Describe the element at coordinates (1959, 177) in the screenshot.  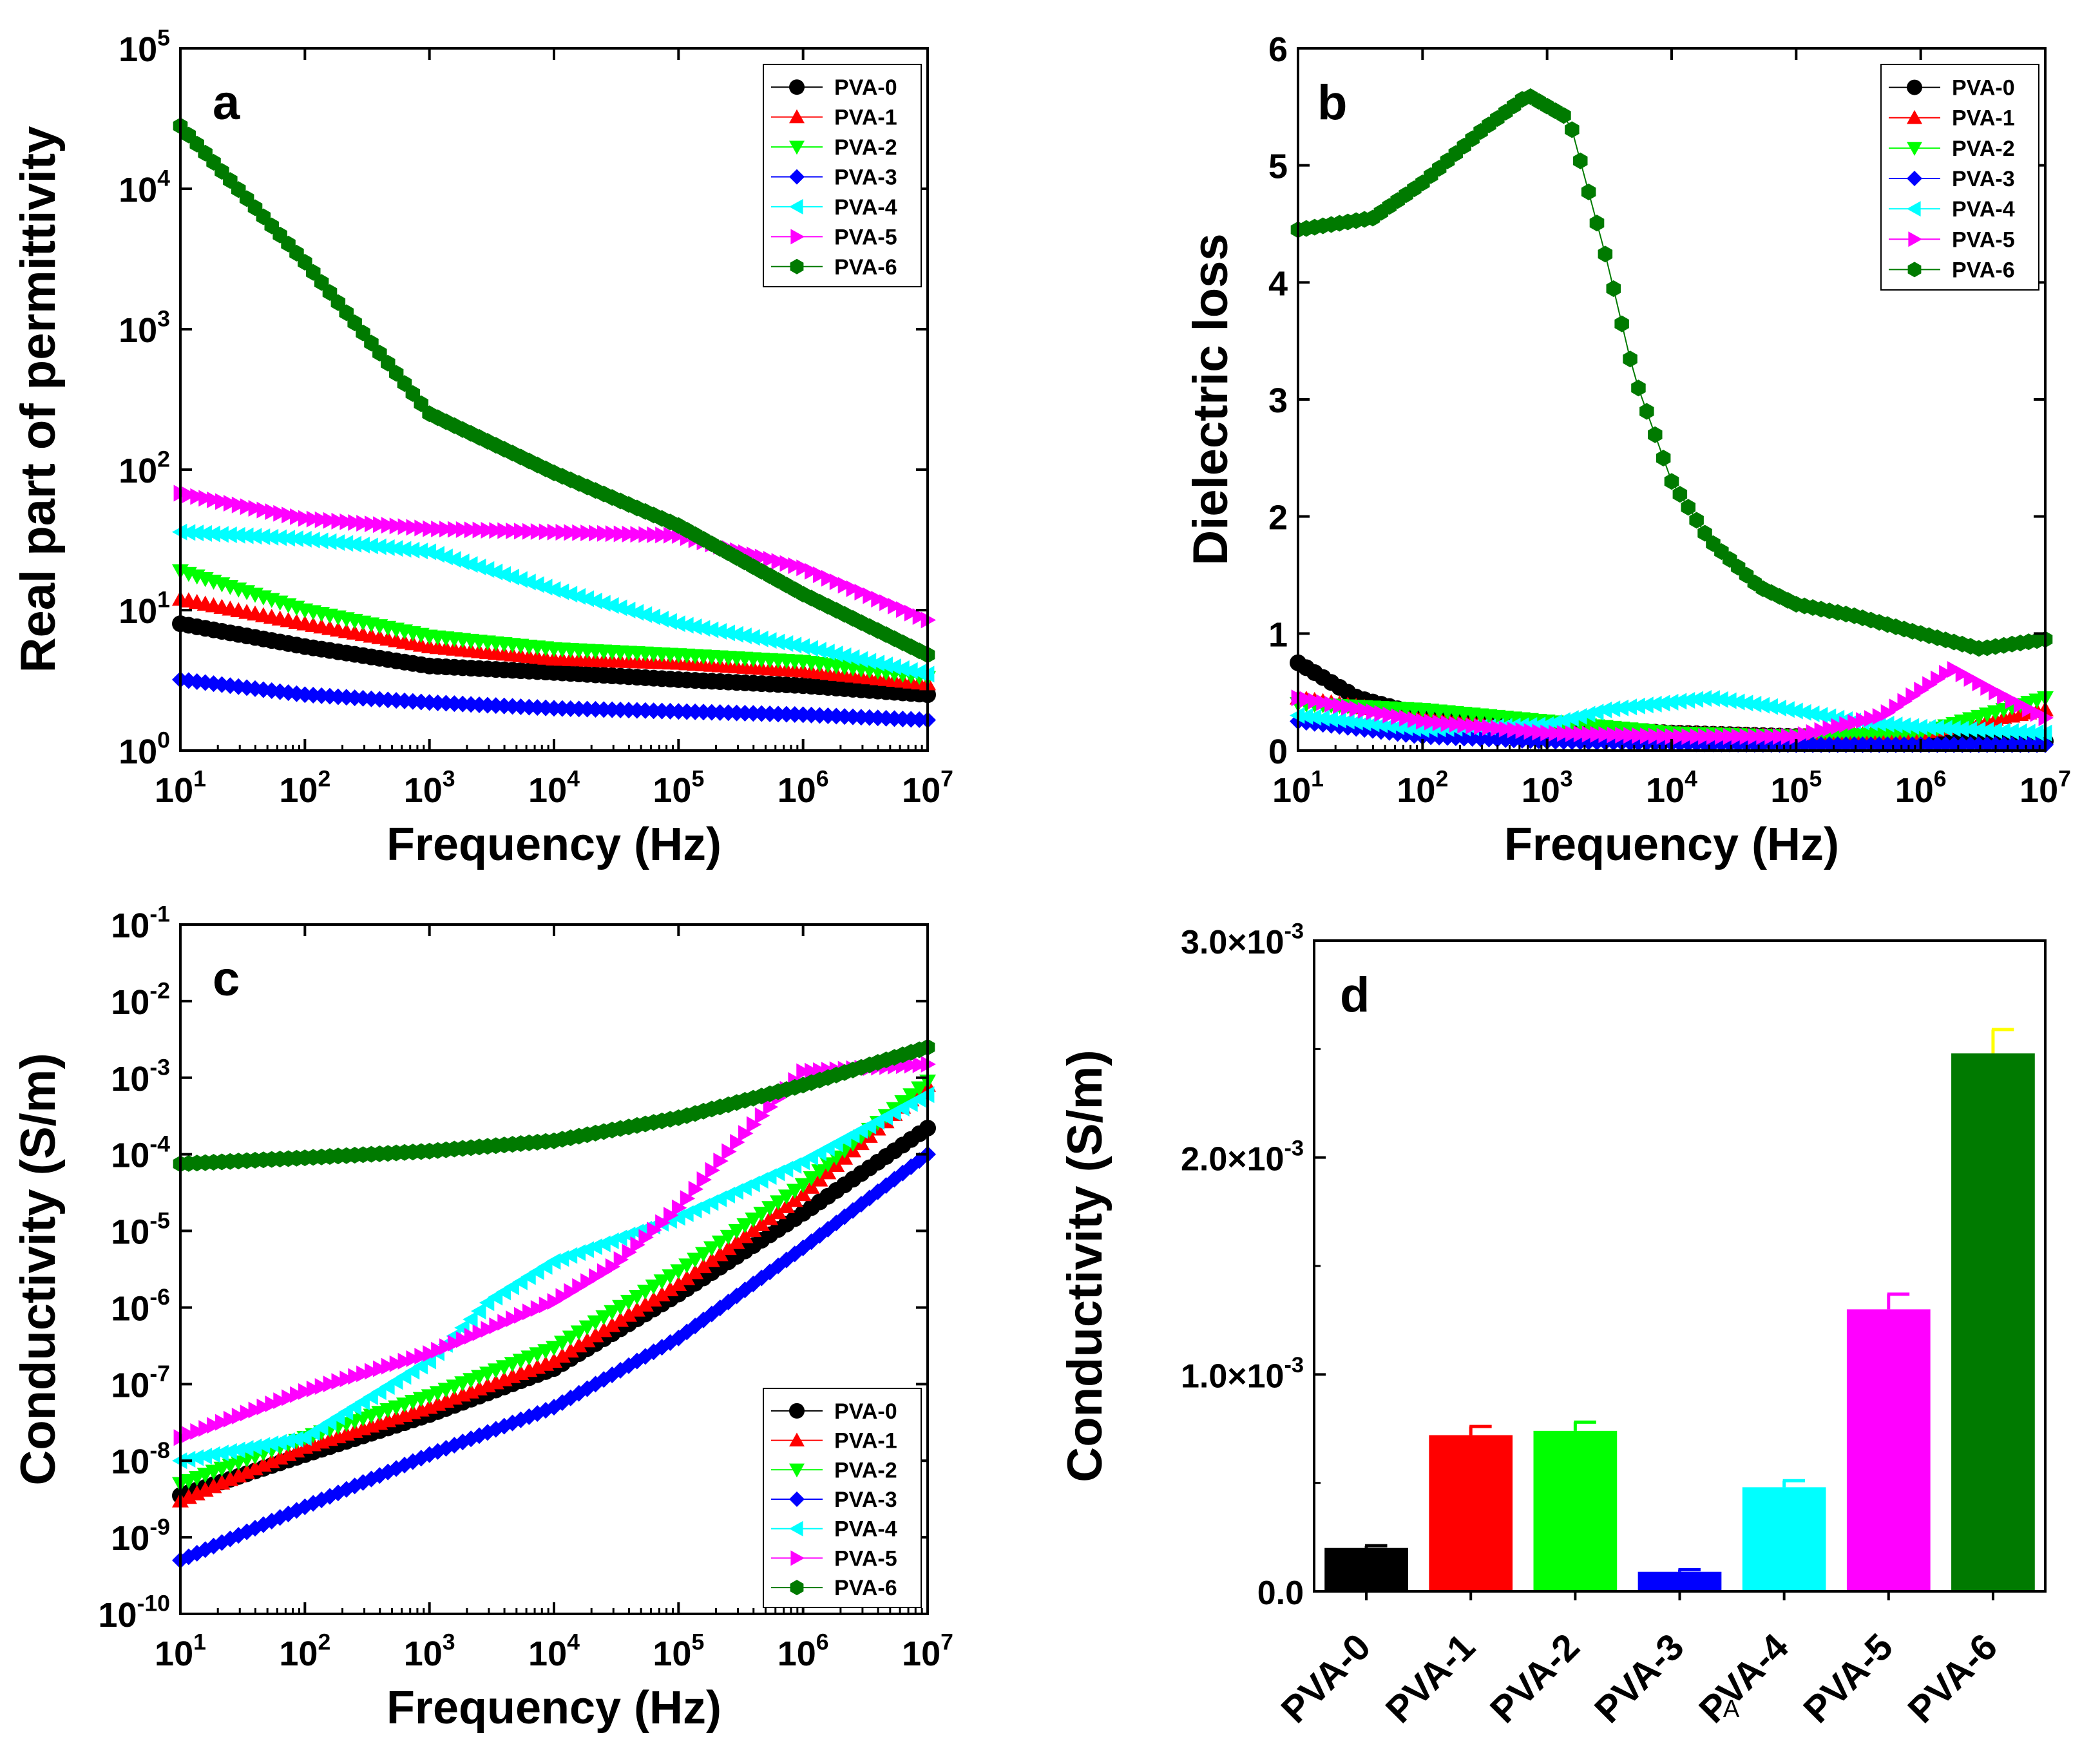
I see `legend-box` at that location.